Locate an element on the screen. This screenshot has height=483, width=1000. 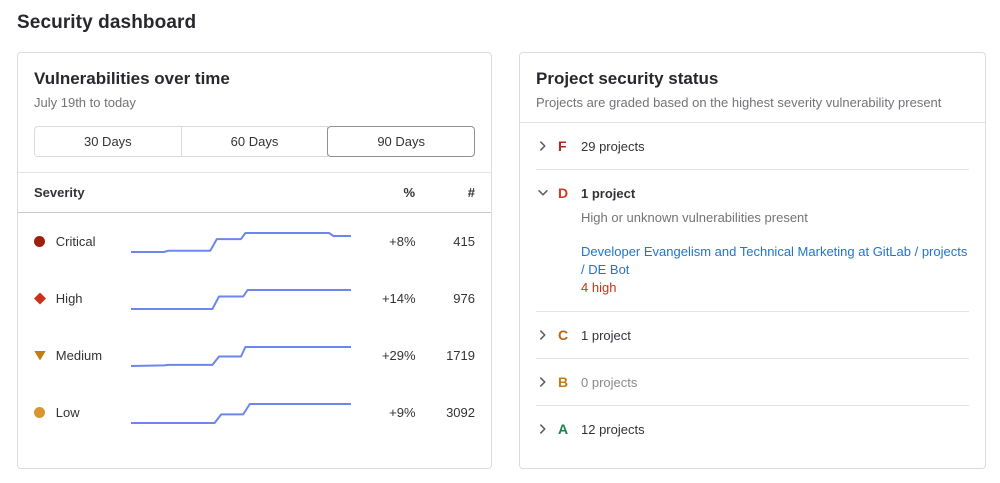
grade-count: 12 projects is located at coordinates (613, 429).